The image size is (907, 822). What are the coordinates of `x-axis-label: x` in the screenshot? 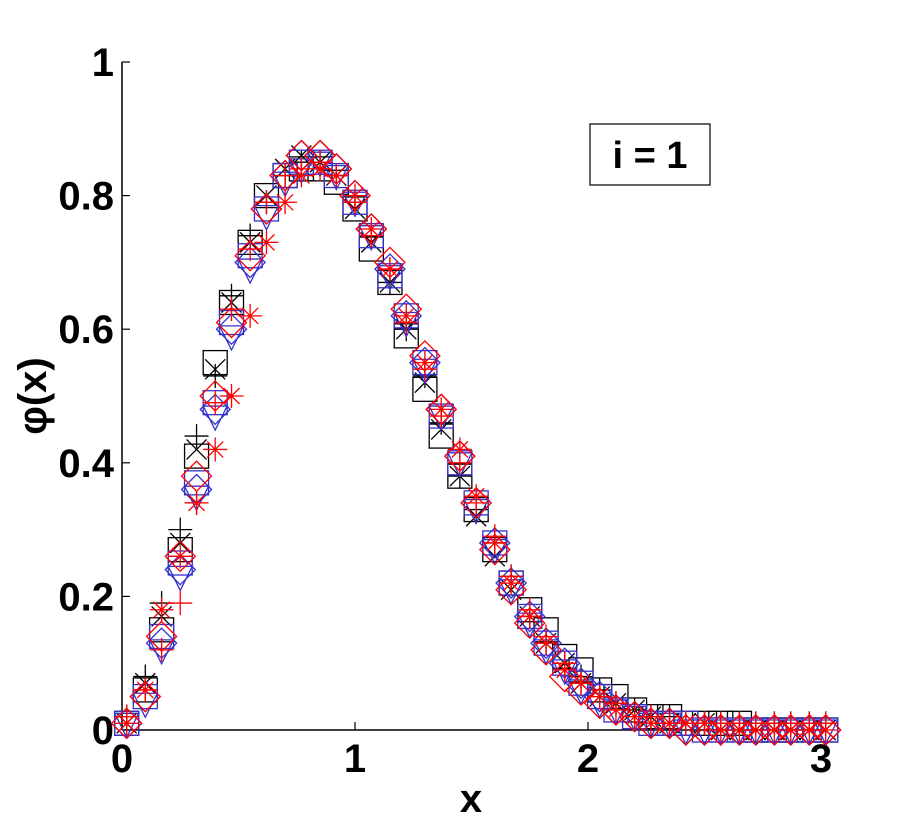 It's located at (471, 799).